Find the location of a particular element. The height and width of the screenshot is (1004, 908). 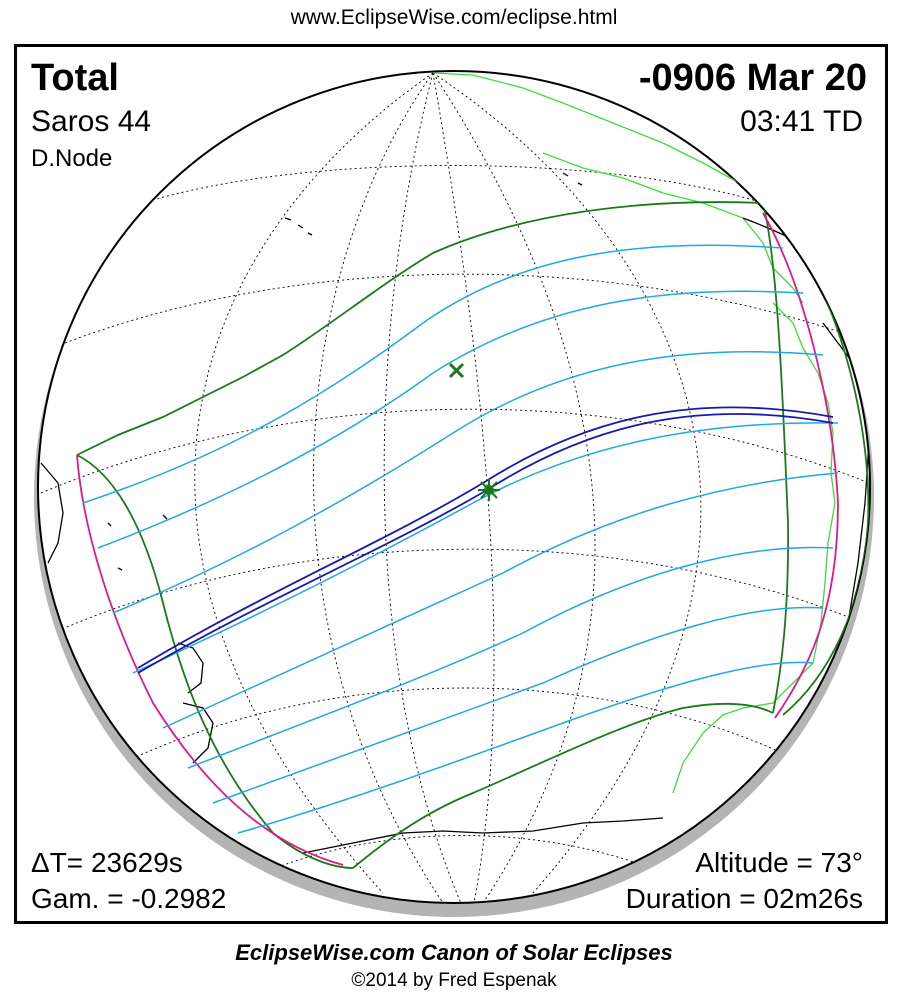

south-america-west-coast is located at coordinates (754, 548).